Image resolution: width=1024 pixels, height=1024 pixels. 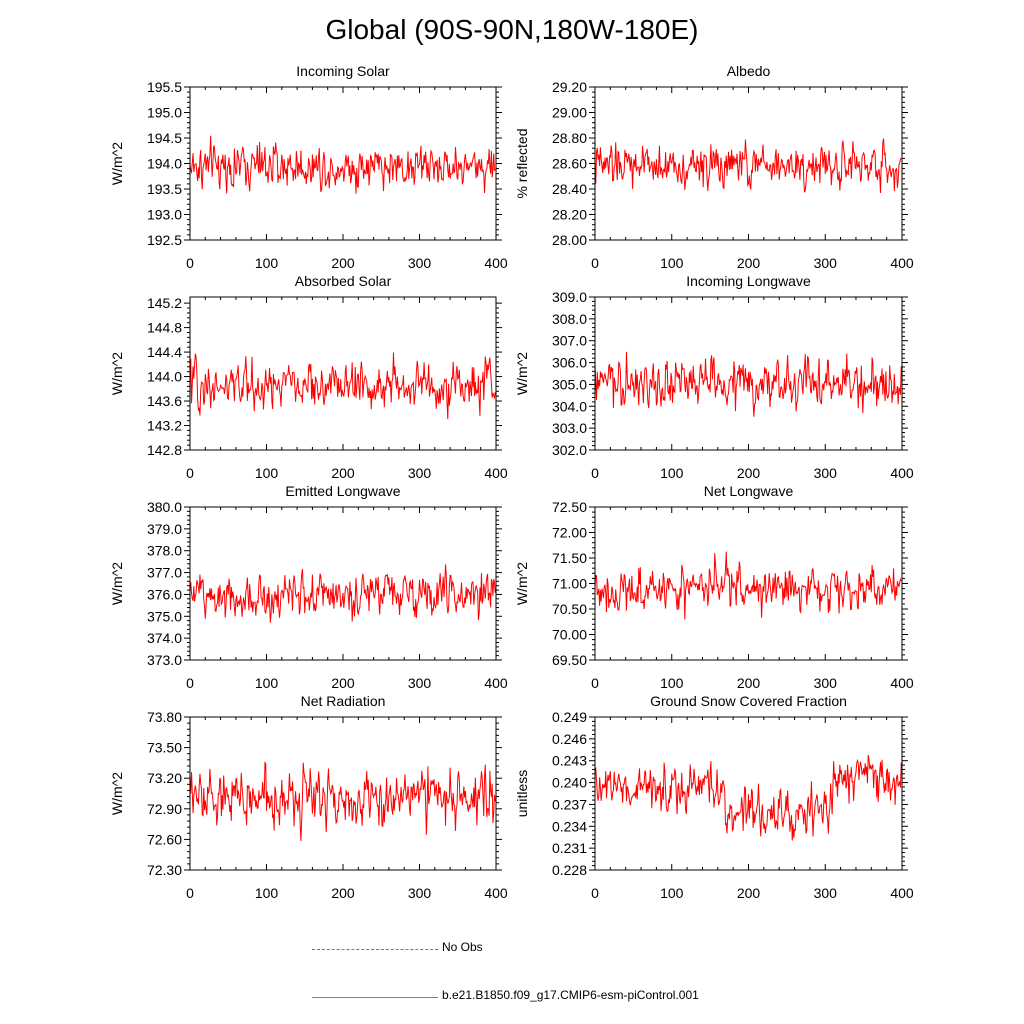 I want to click on panel-albedo-xtick-label: 400, so click(x=902, y=263).